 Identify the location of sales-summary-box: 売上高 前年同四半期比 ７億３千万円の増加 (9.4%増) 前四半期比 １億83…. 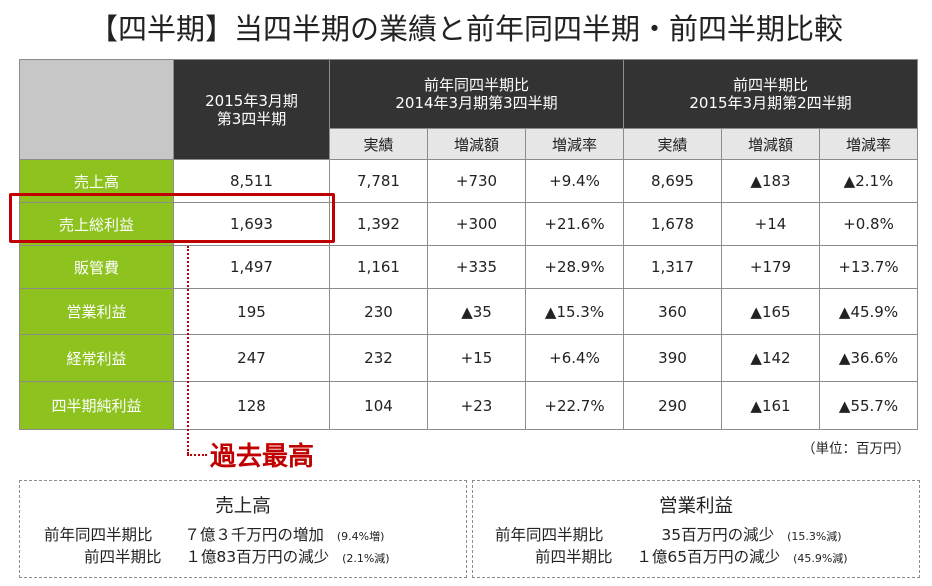
(243, 529).